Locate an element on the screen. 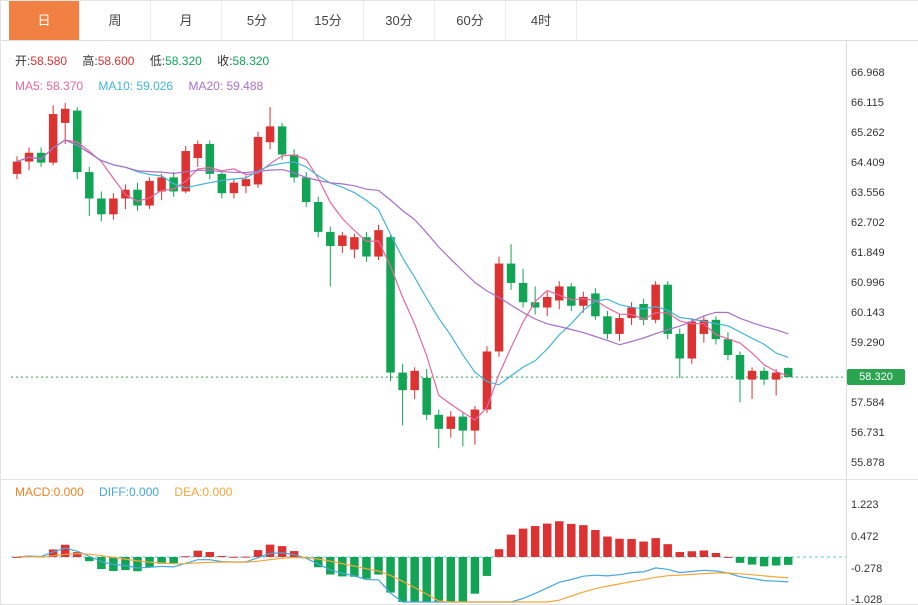 Image resolution: width=918 pixels, height=605 pixels. tab-5分: 5分 is located at coordinates (257, 20).